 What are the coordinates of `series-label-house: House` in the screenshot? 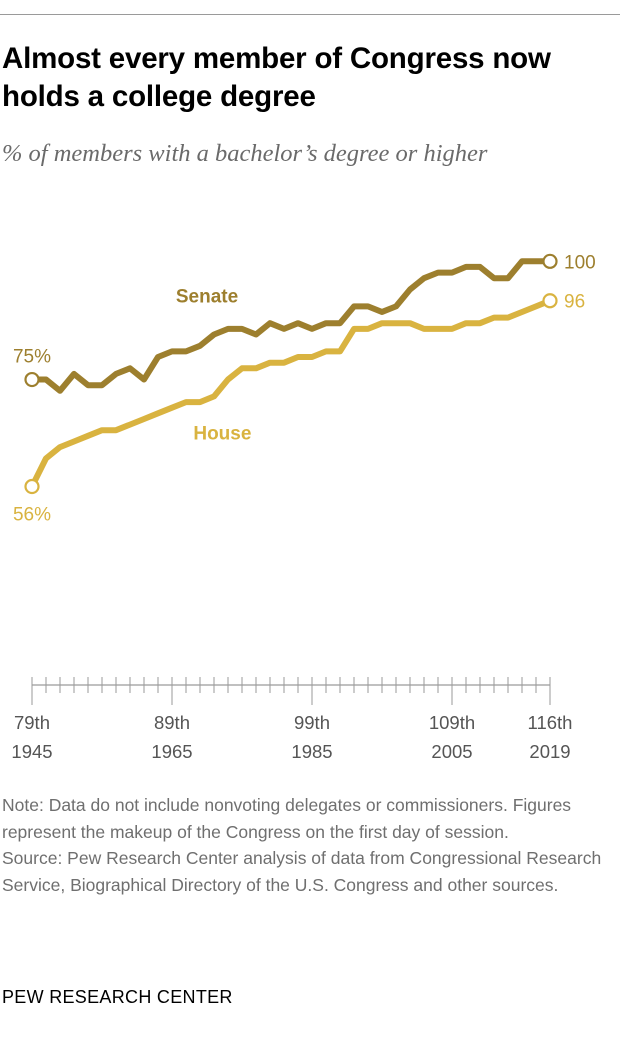 It's located at (222, 434).